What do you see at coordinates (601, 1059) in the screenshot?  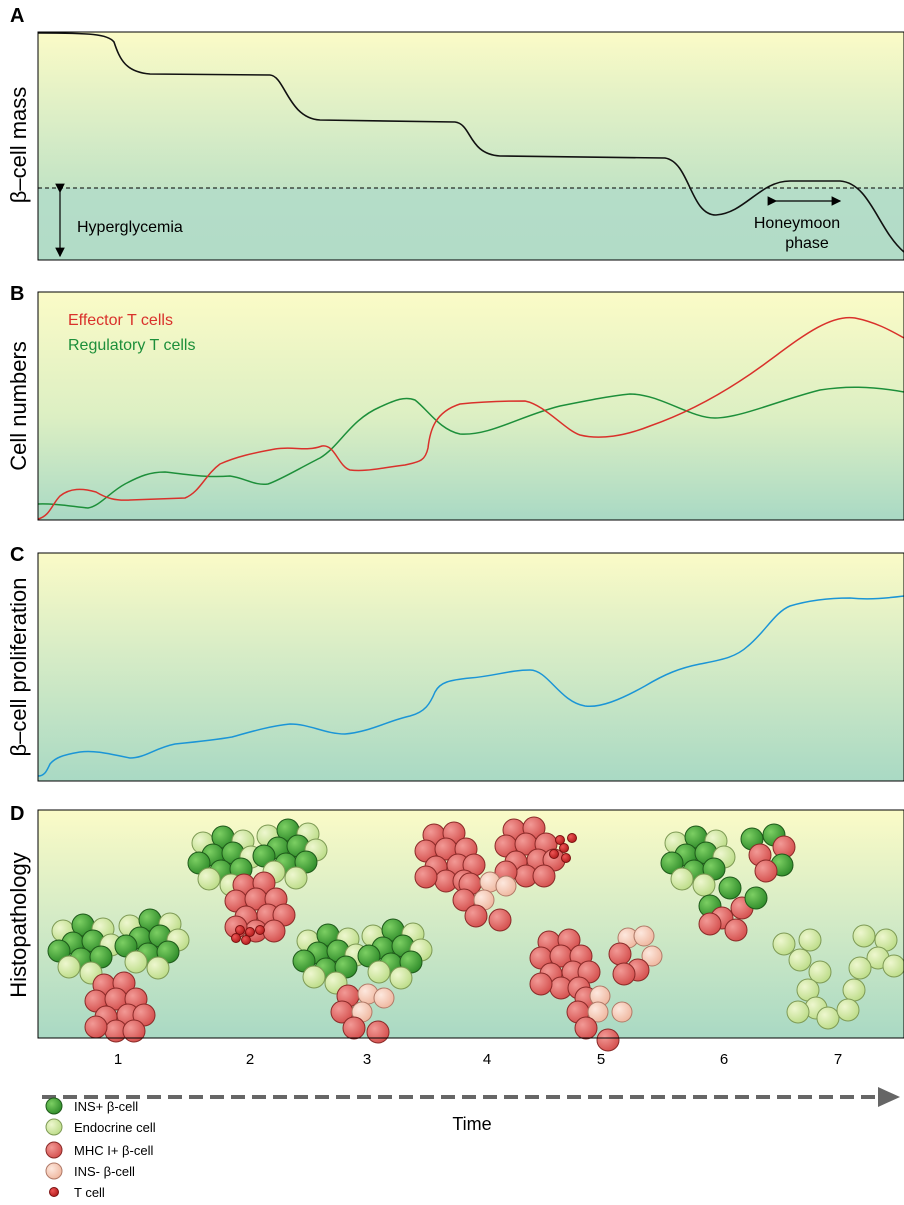 I see `stage-label-5: 5` at bounding box center [601, 1059].